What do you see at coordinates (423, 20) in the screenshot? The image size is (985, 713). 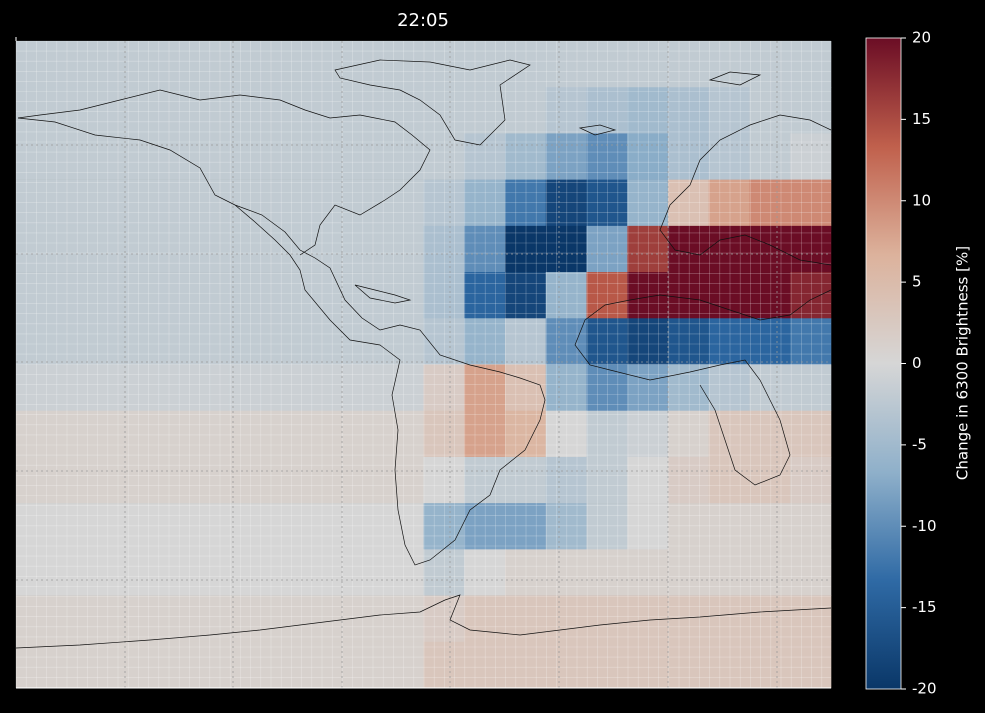 I see `chart-title: 22:05` at bounding box center [423, 20].